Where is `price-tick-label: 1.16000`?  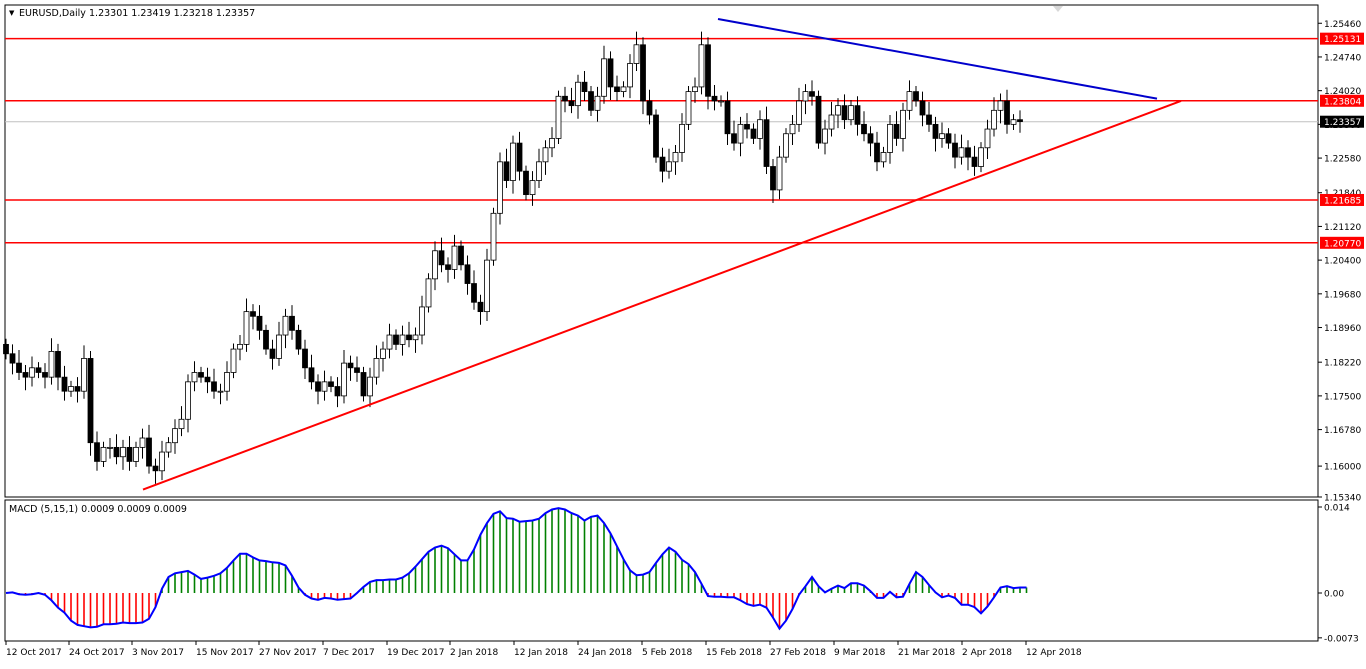 price-tick-label: 1.16000 is located at coordinates (1342, 468).